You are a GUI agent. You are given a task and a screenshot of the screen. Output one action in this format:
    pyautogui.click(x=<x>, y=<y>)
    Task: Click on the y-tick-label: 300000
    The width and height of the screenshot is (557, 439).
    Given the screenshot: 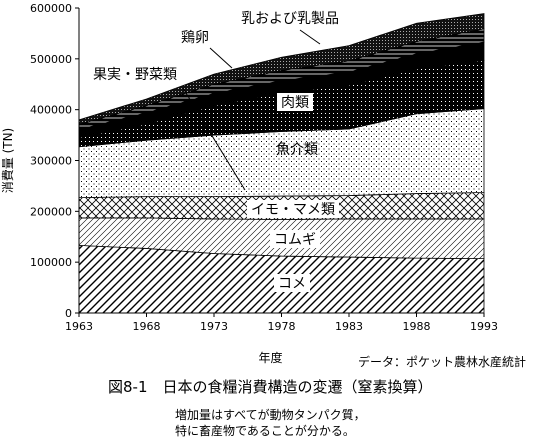 What is the action you would take?
    pyautogui.click(x=51, y=161)
    